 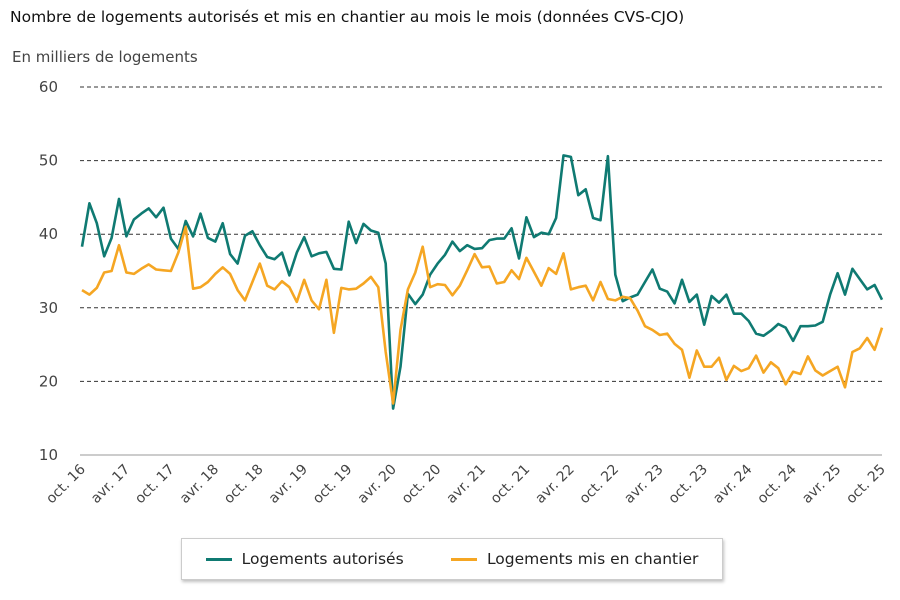 What do you see at coordinates (688, 485) in the screenshot?
I see `x-tick-label: oct. 23` at bounding box center [688, 485].